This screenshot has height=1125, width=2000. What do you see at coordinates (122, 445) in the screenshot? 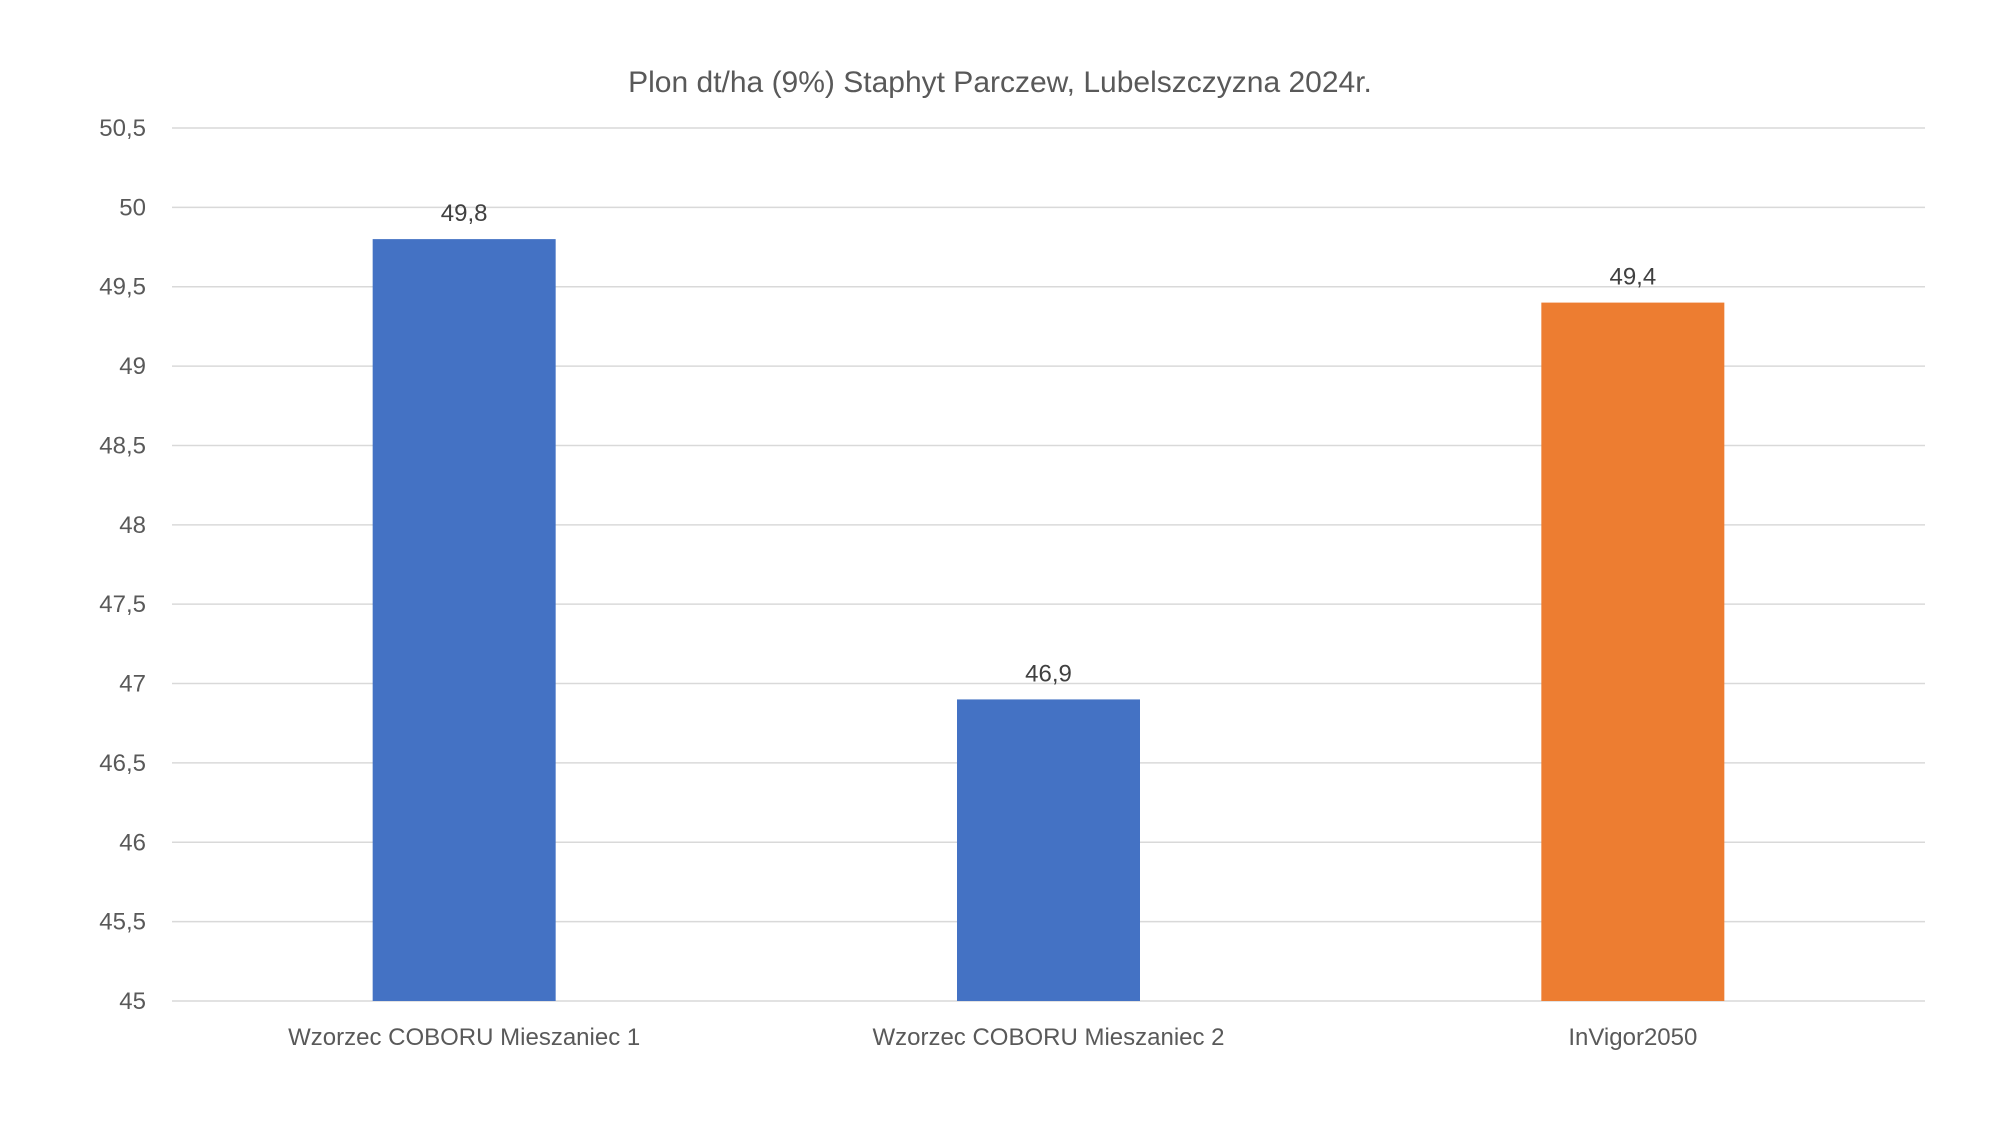
I see `y-tick-label: 48,5` at bounding box center [122, 445].